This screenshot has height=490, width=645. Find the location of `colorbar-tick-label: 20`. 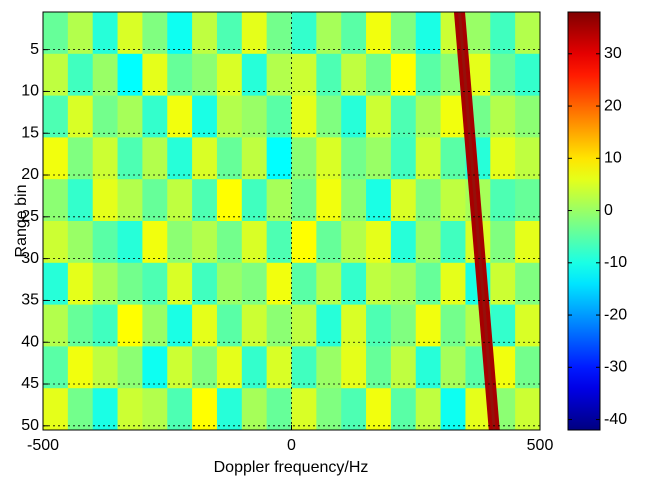

colorbar-tick-label: 20 is located at coordinates (613, 105).